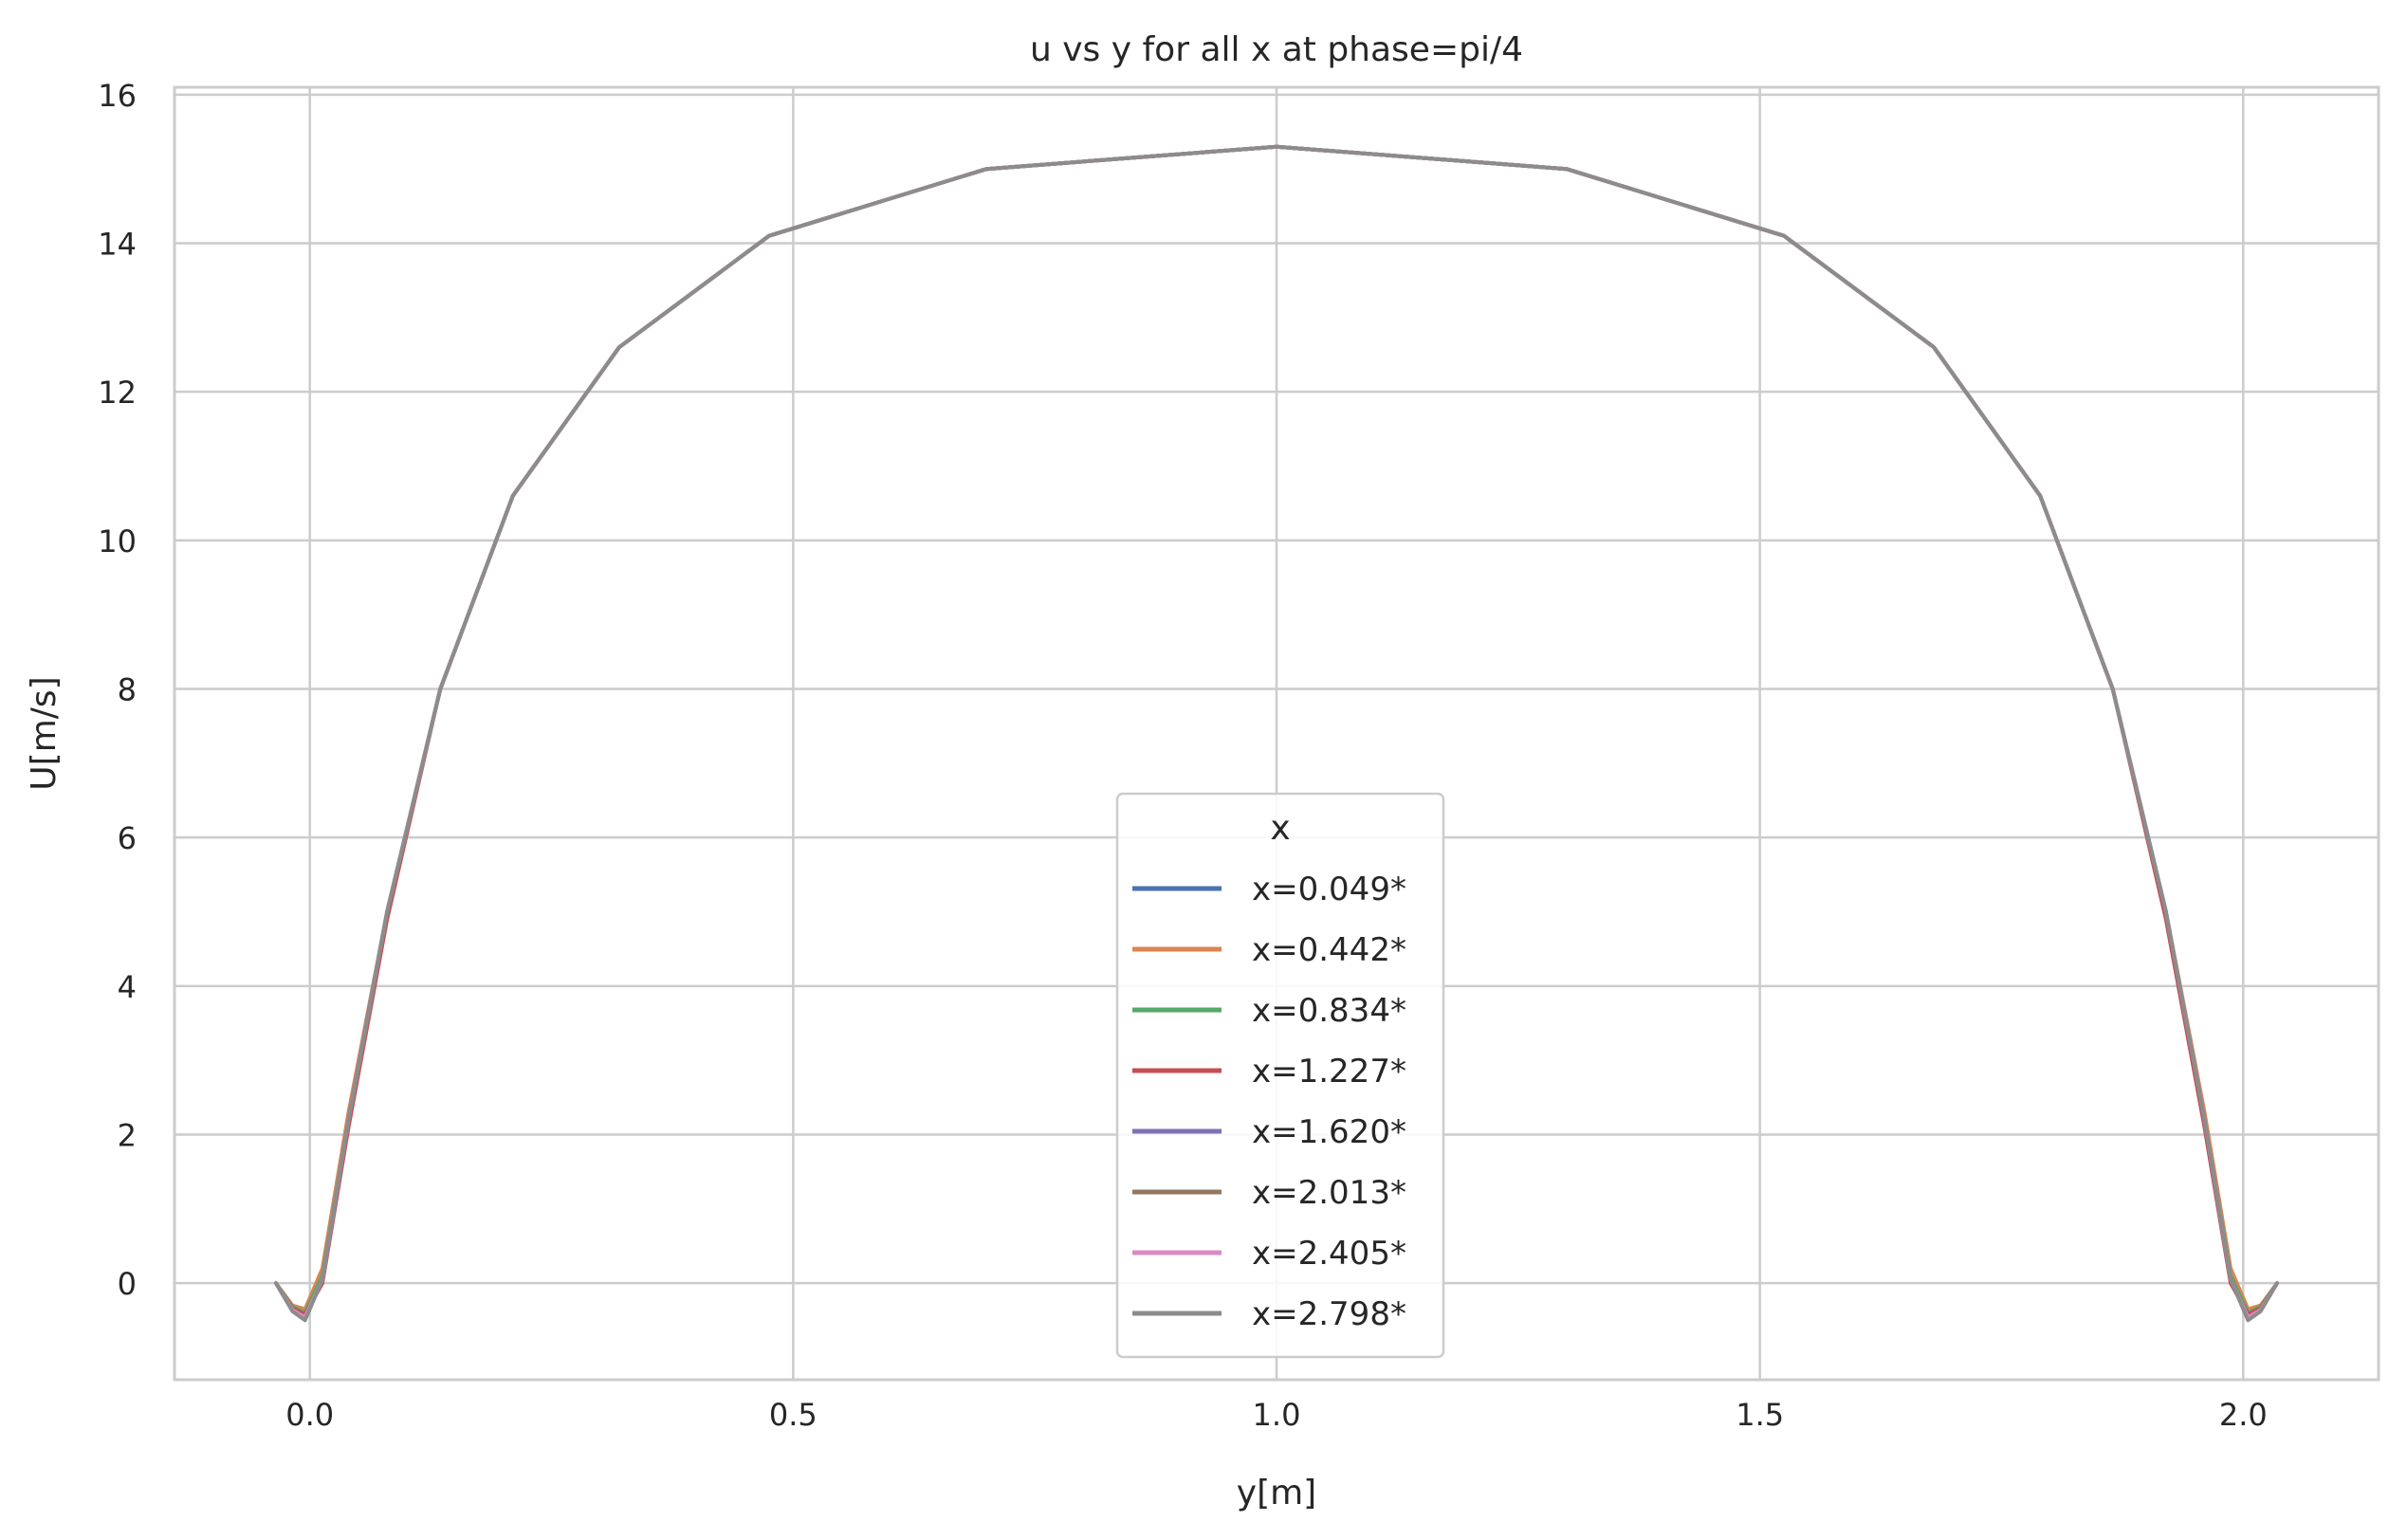 This screenshot has width=2407, height=1540. I want to click on x-tick-label: 0.0, so click(309, 1415).